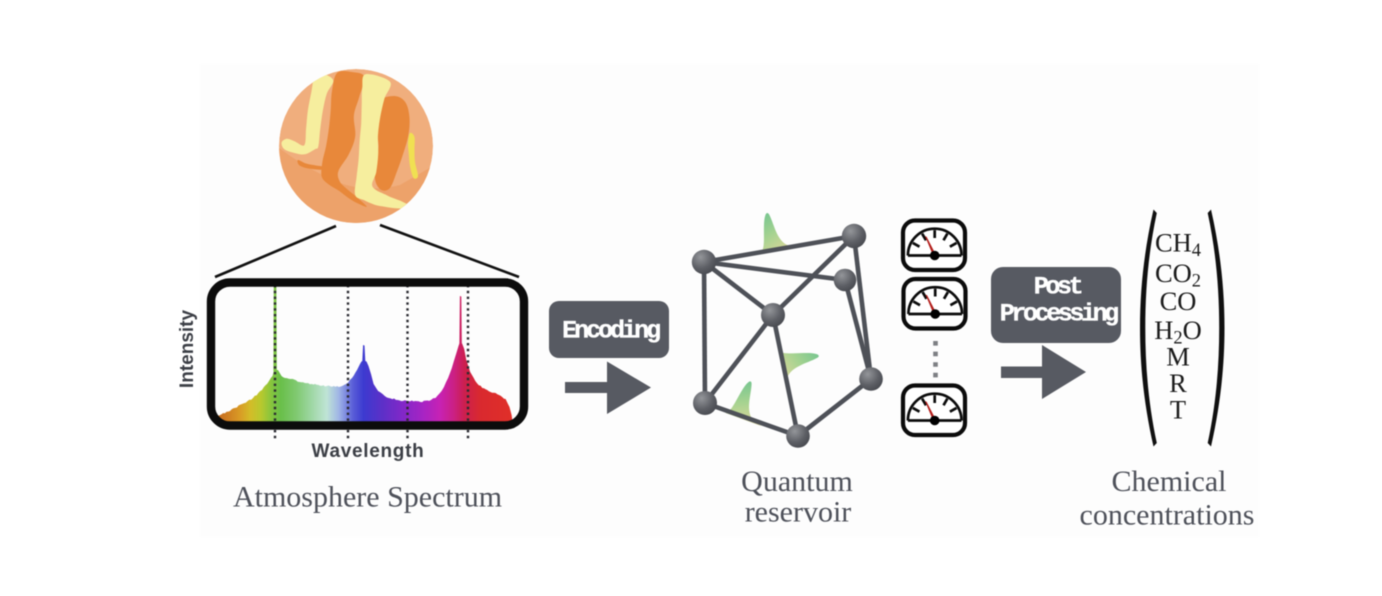 The width and height of the screenshot is (1382, 596). I want to click on svg-text: concentrations, so click(1167, 515).